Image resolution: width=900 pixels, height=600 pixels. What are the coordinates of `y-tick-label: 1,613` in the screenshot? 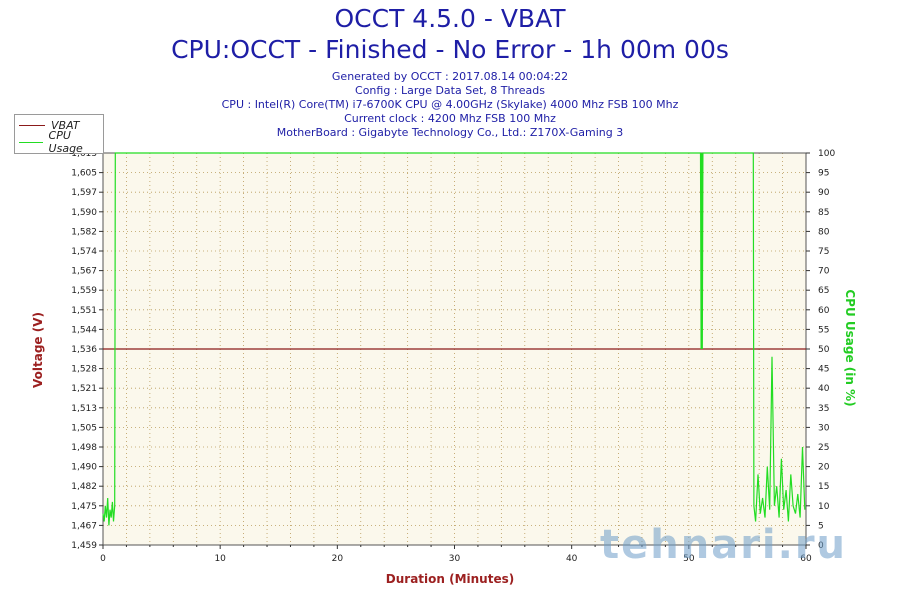 It's located at (84, 154).